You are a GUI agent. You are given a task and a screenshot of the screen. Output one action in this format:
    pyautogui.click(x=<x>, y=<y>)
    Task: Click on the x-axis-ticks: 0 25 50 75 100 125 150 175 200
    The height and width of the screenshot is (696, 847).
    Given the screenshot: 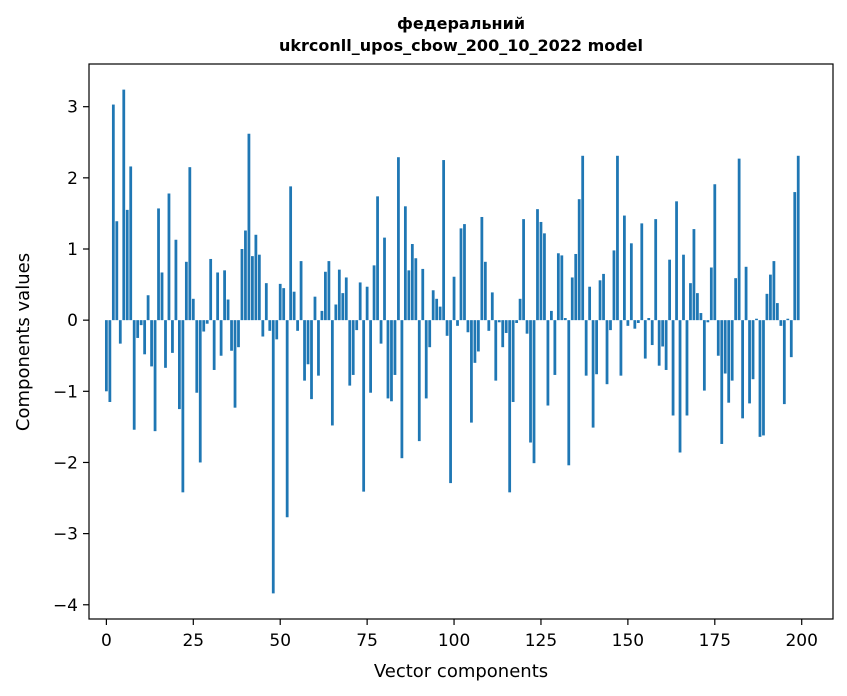 What is the action you would take?
    pyautogui.click(x=459, y=635)
    